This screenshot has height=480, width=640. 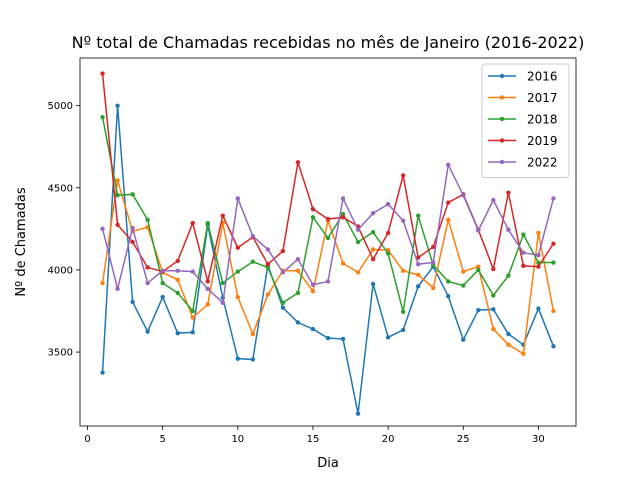 I want to click on legend-label: 2018, so click(x=542, y=120).